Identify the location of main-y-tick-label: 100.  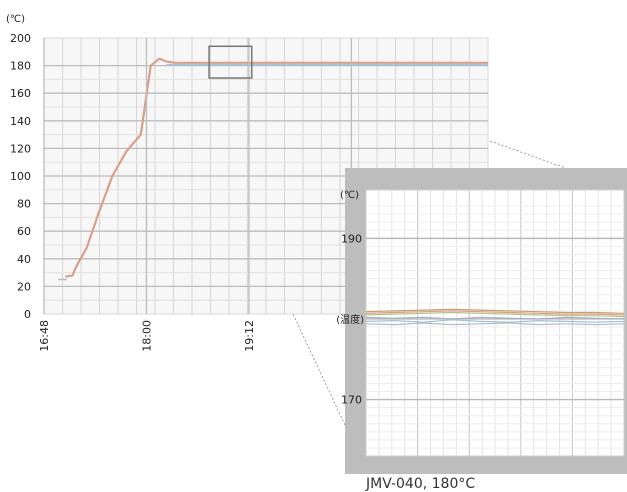
(20, 176).